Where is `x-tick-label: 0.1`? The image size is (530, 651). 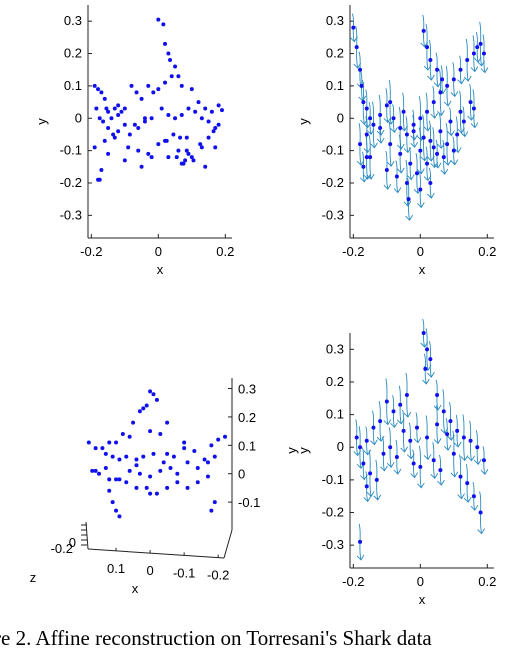 x-tick-label: 0.1 is located at coordinates (116, 568).